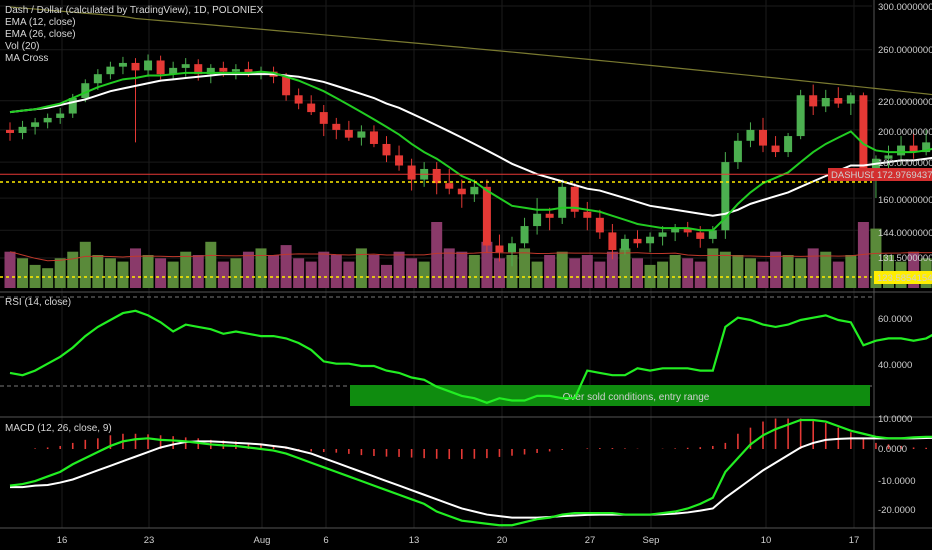 The image size is (932, 550). I want to click on macd-tick: 0.0000, so click(892, 449).